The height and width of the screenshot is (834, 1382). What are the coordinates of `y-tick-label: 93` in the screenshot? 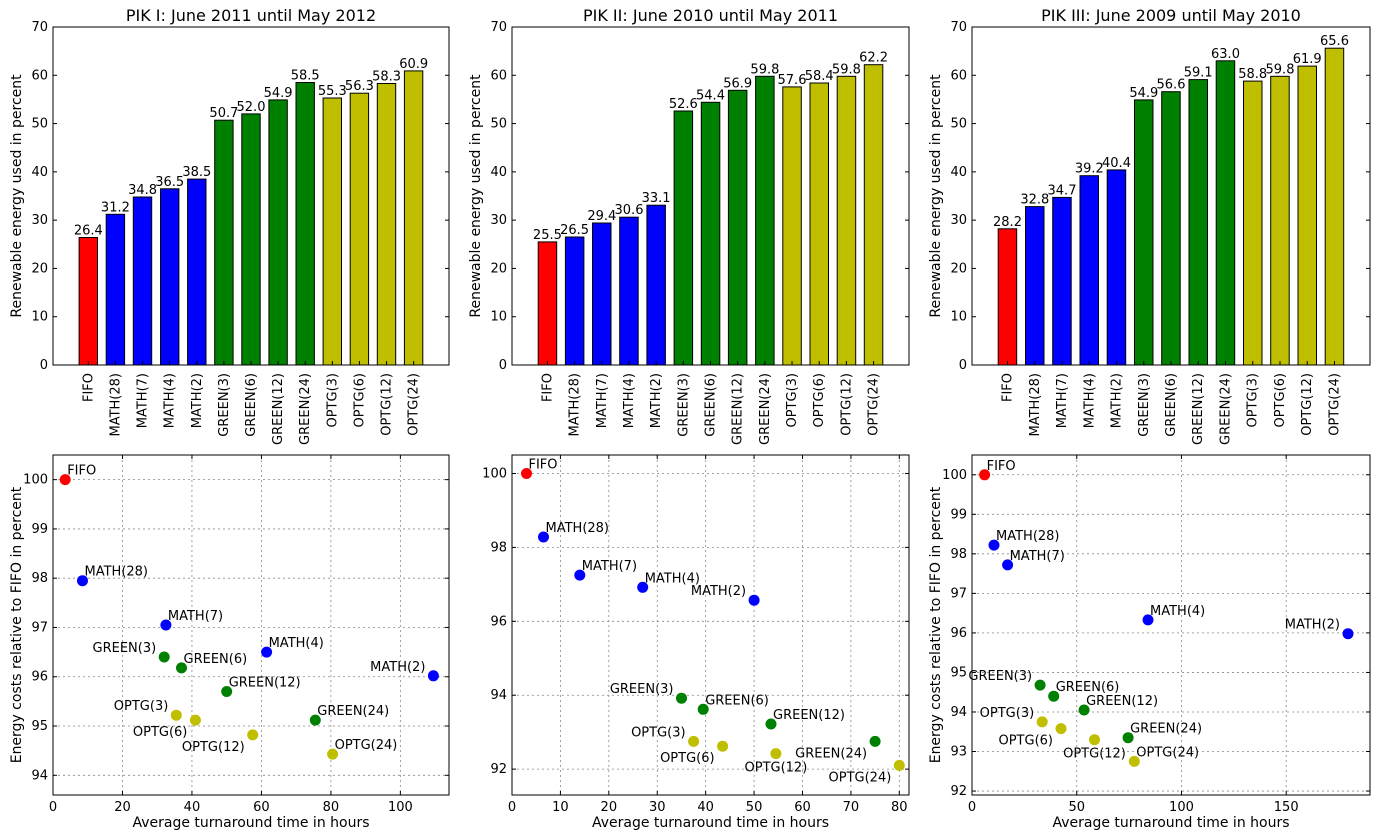 It's located at (958, 752).